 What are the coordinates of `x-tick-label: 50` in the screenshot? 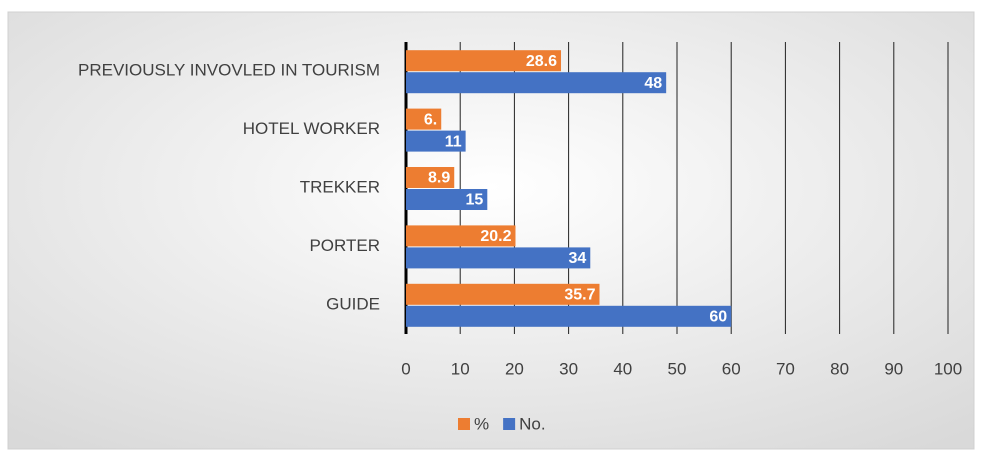 It's located at (677, 368).